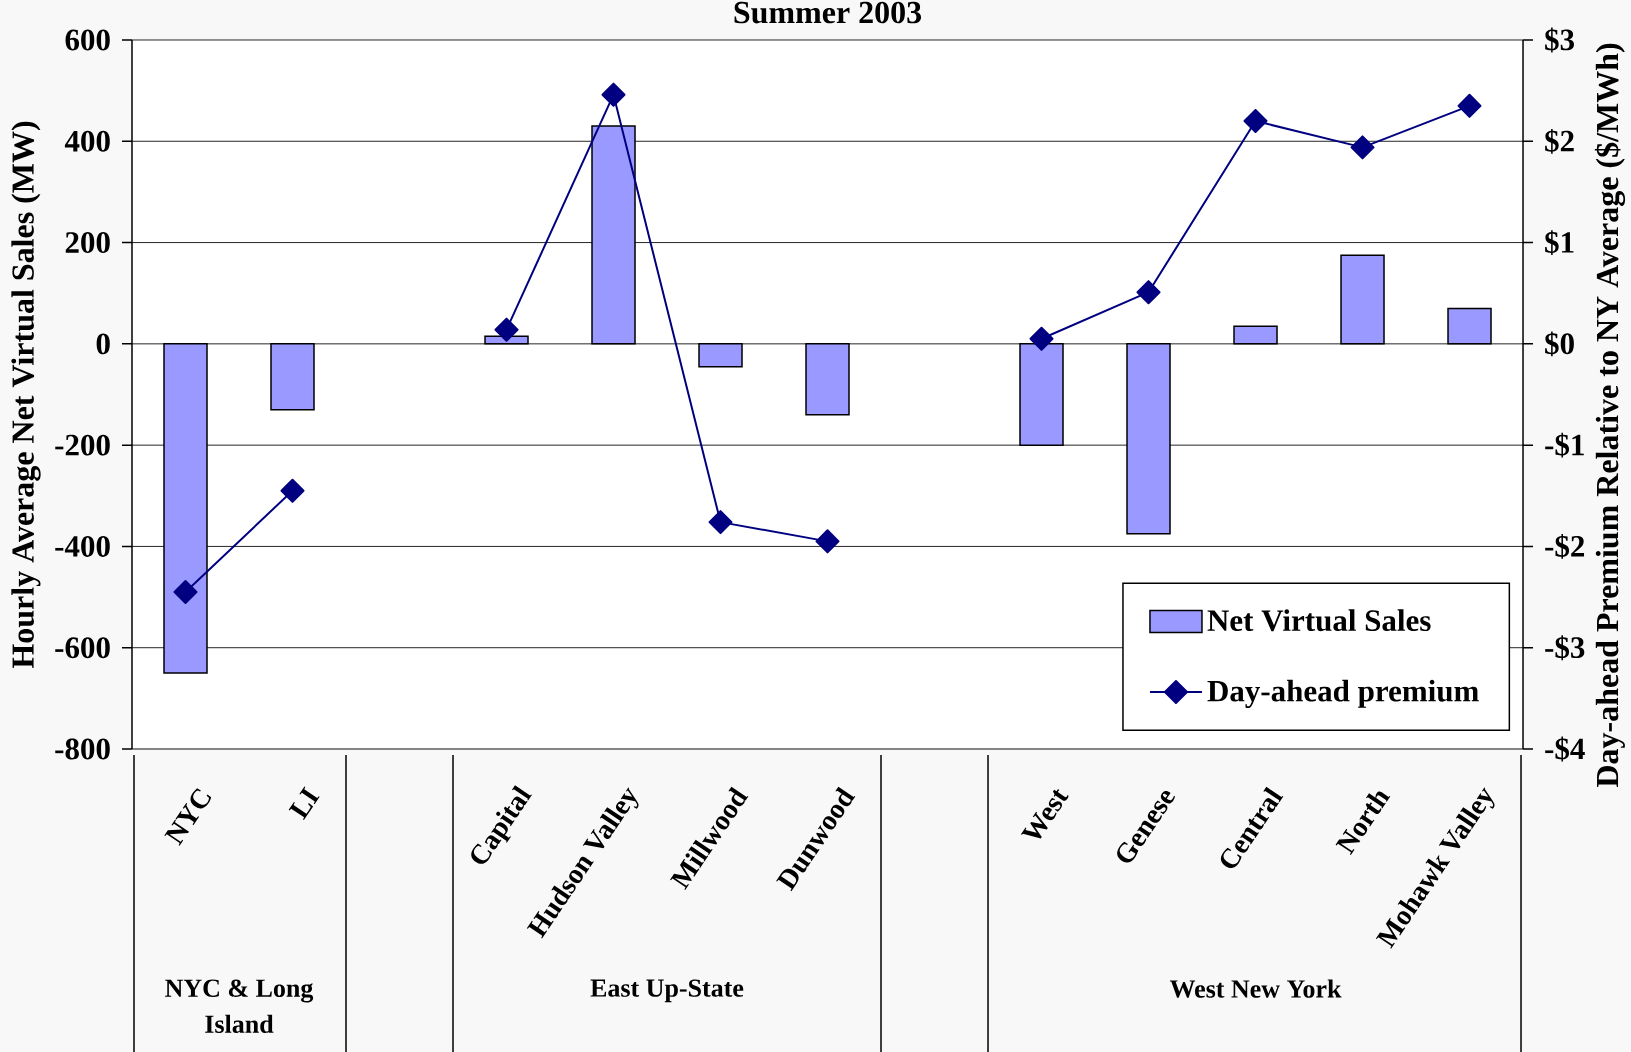  What do you see at coordinates (1565, 648) in the screenshot?
I see `y2-tick-label: -$3` at bounding box center [1565, 648].